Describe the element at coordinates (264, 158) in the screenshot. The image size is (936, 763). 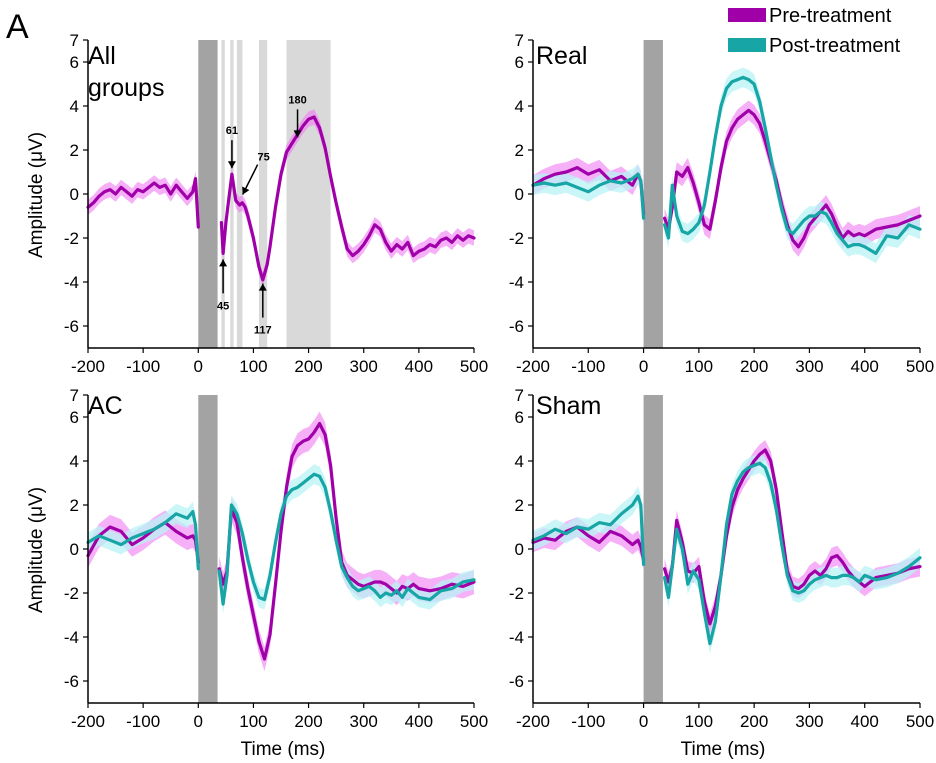
I see `annotation-latency-label: 75` at that location.